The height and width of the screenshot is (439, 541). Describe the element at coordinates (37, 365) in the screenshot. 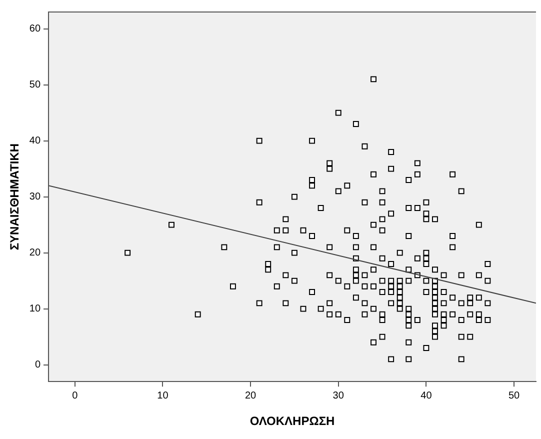

I see `y-tick-label: 0` at that location.